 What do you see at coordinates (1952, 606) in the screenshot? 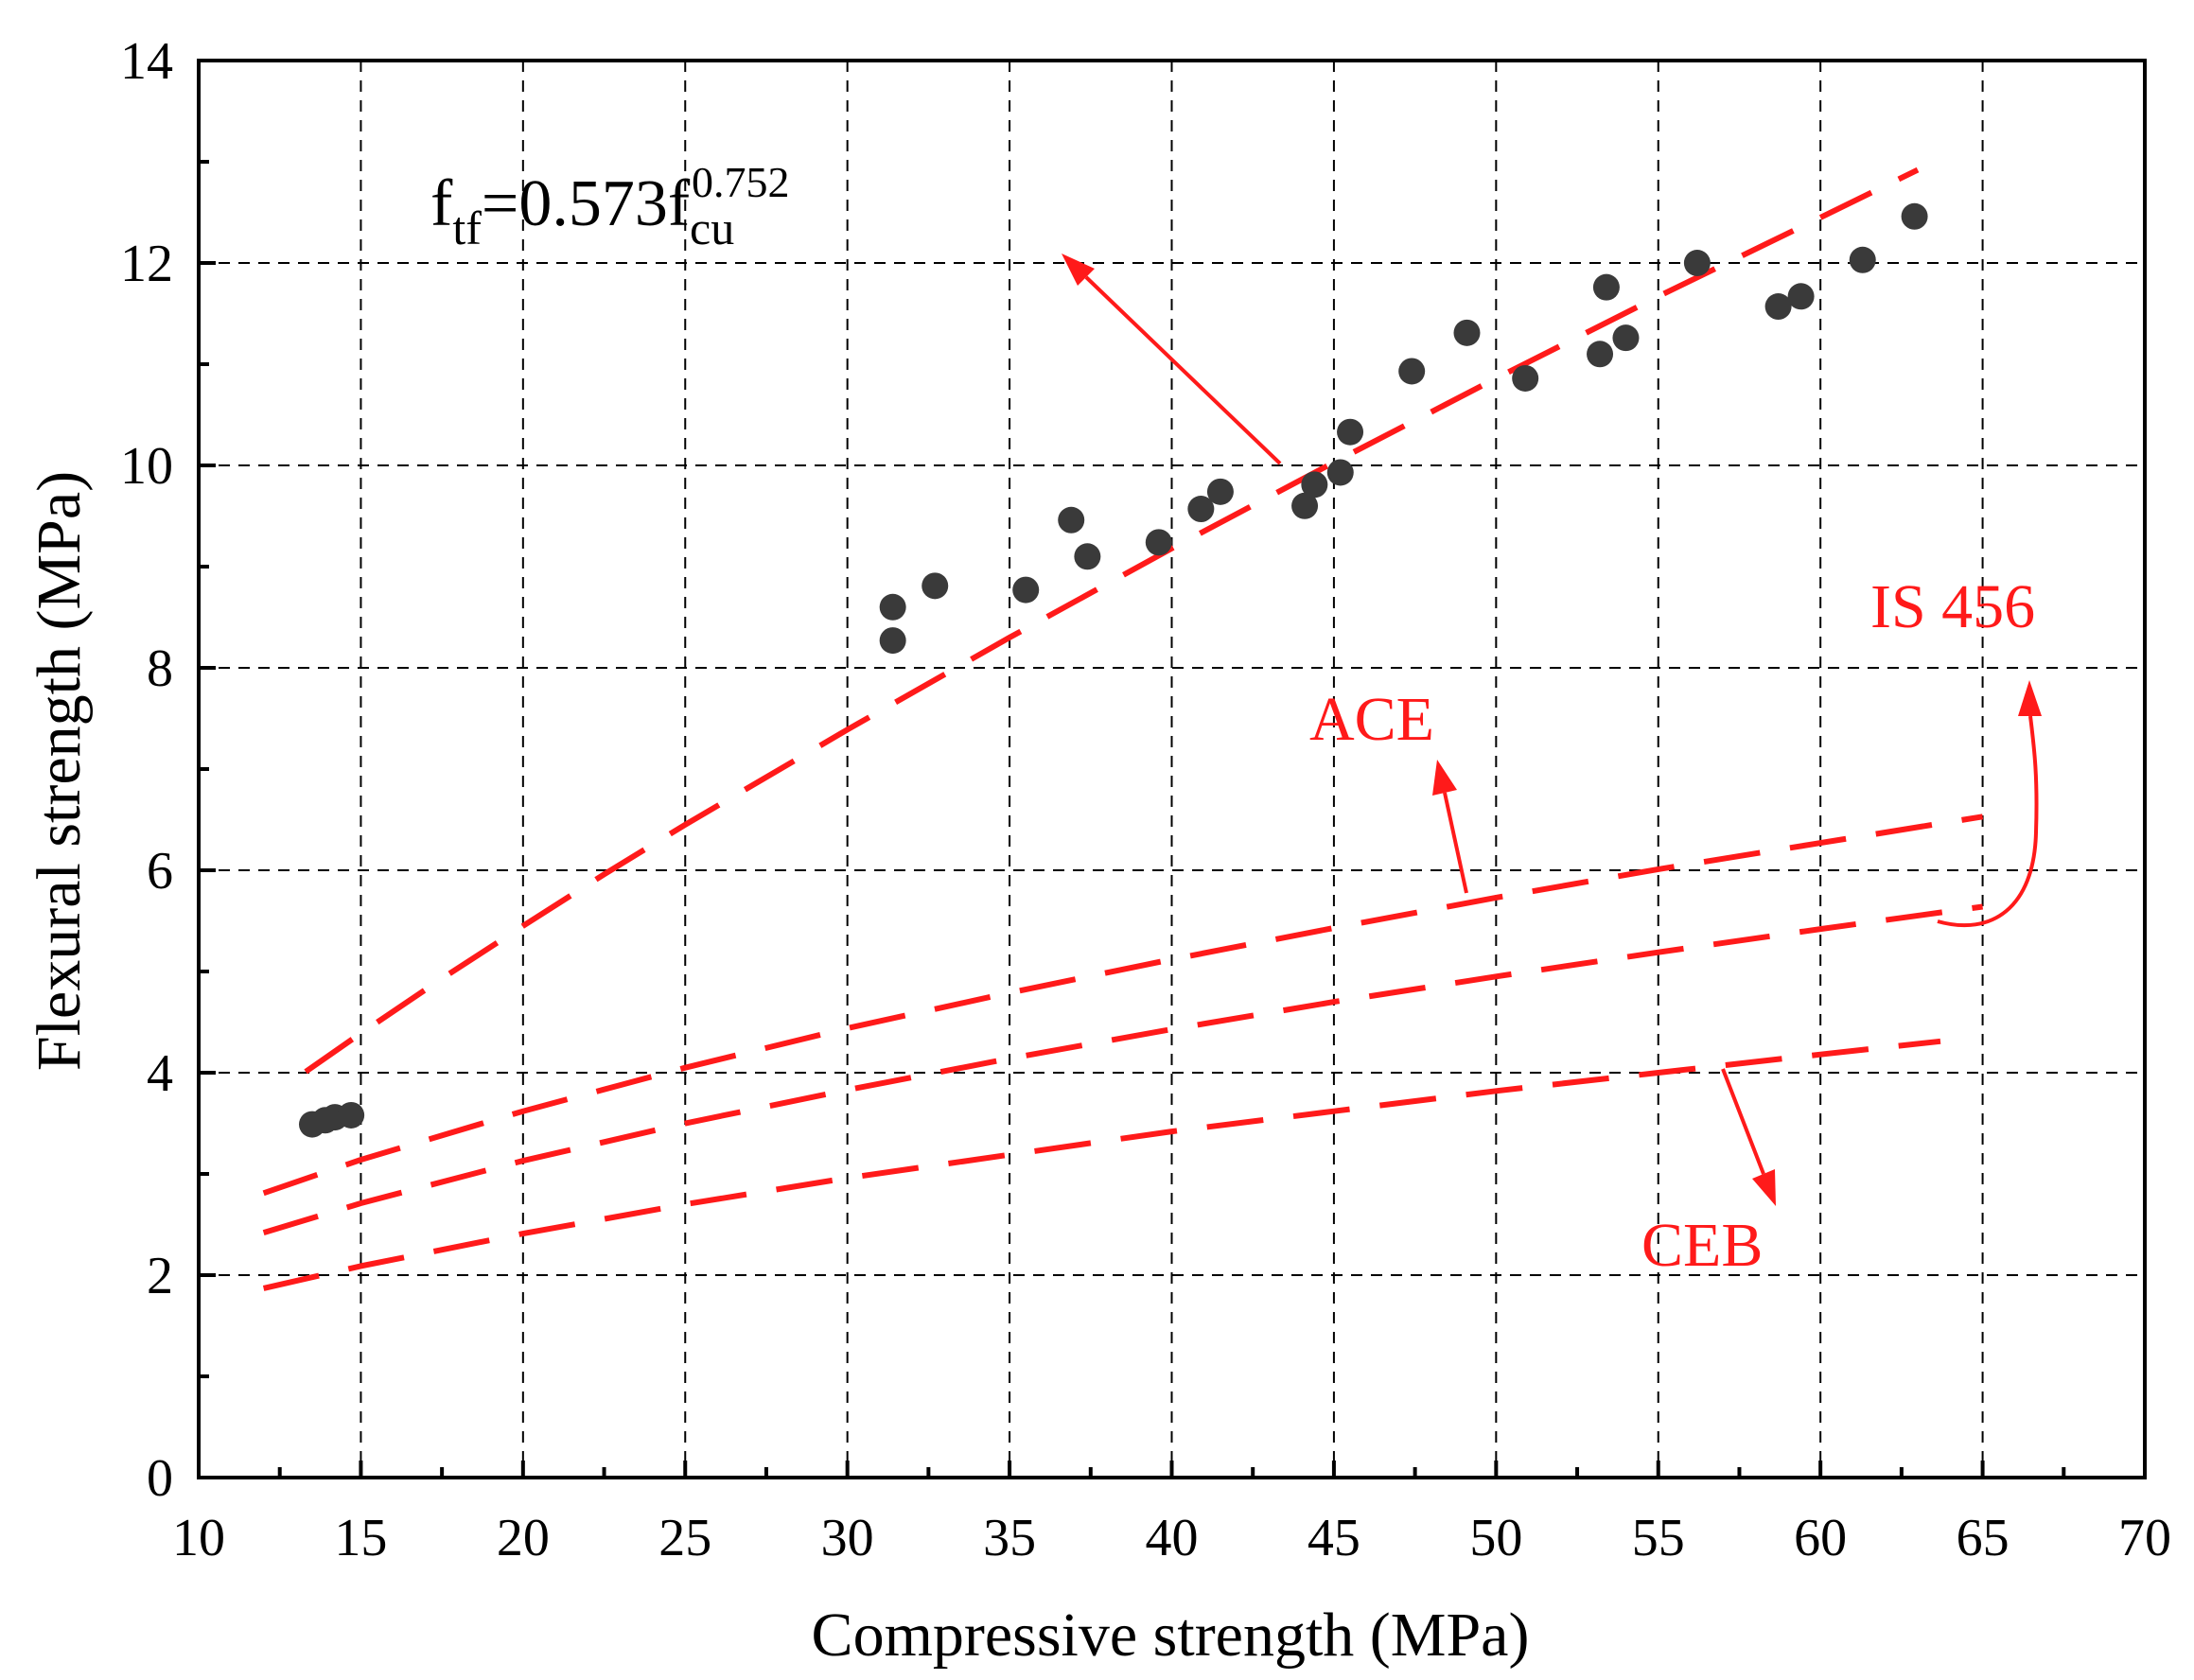
I see `is-456-label: IS 456` at bounding box center [1952, 606].